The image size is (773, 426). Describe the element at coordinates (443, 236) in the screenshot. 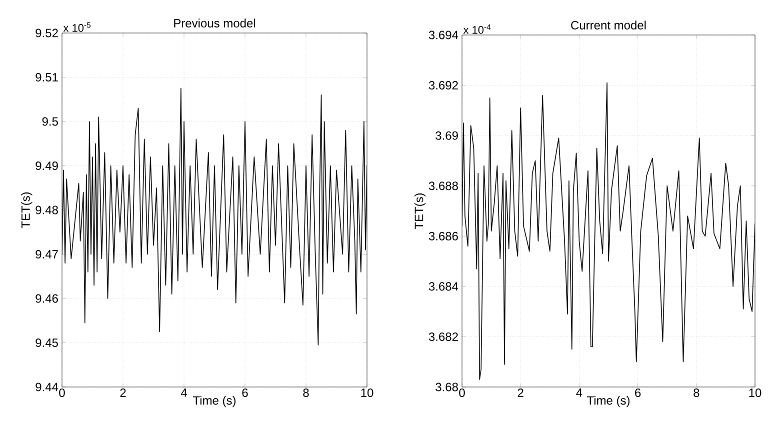

I see `y-tick-label: 3.686` at that location.